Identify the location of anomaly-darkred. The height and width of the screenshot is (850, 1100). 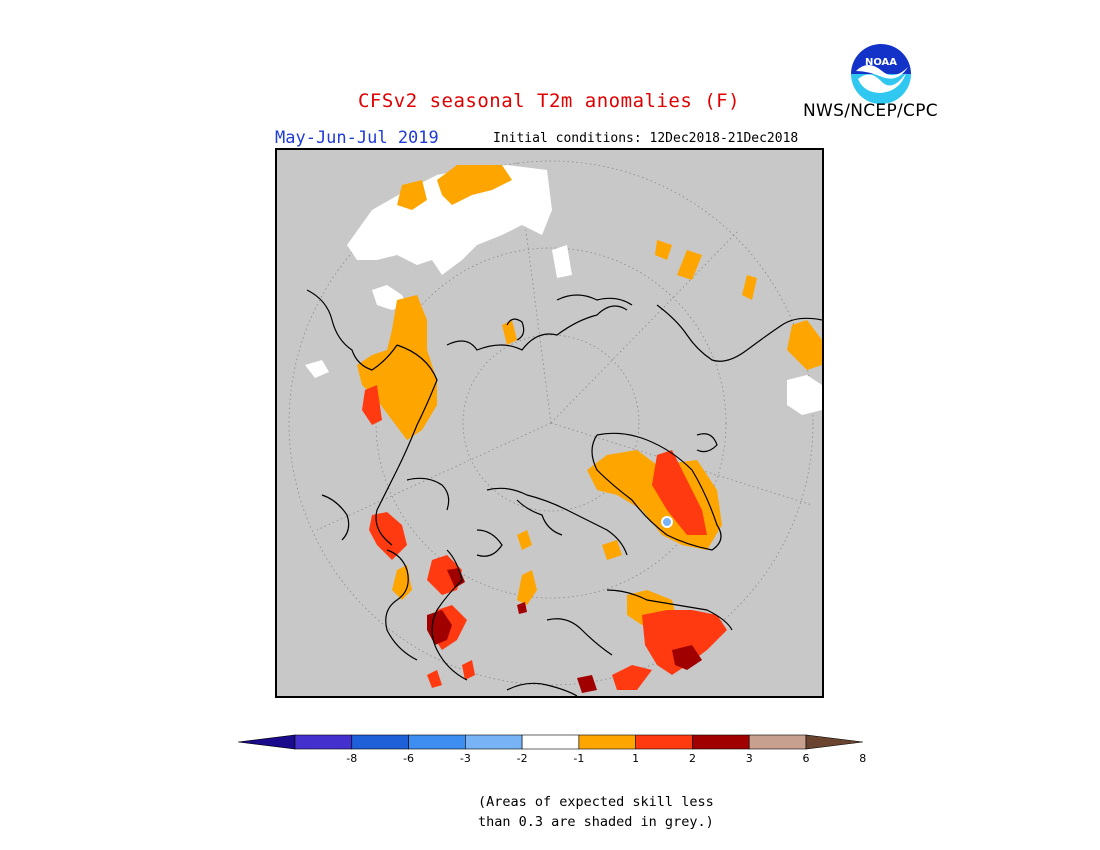
(564, 630).